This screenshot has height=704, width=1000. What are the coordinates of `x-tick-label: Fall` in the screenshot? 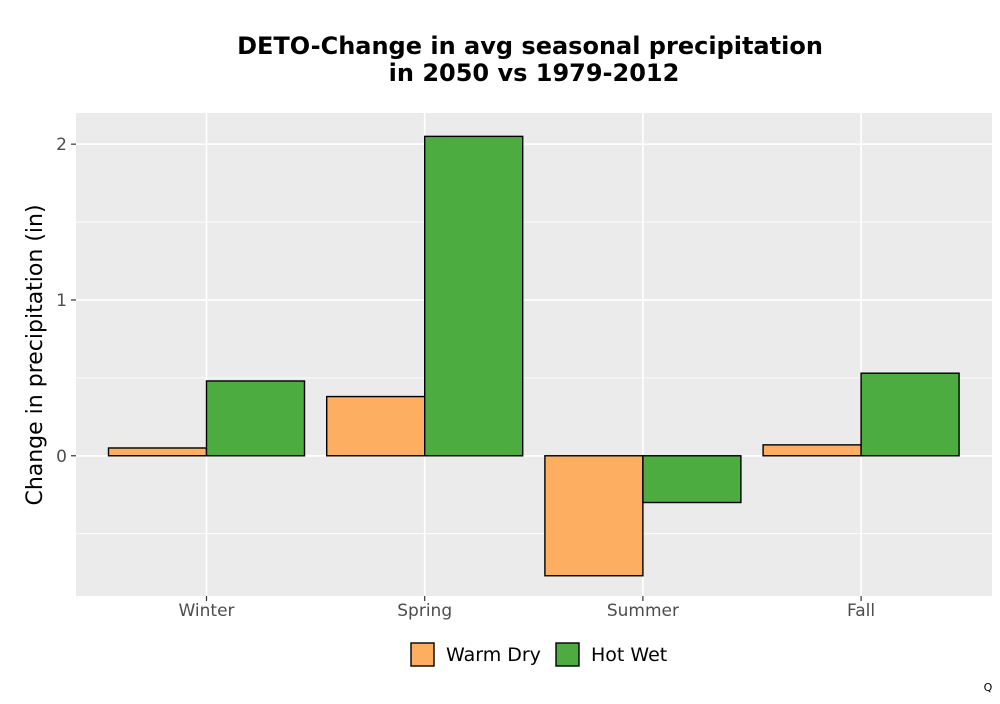 It's located at (861, 611).